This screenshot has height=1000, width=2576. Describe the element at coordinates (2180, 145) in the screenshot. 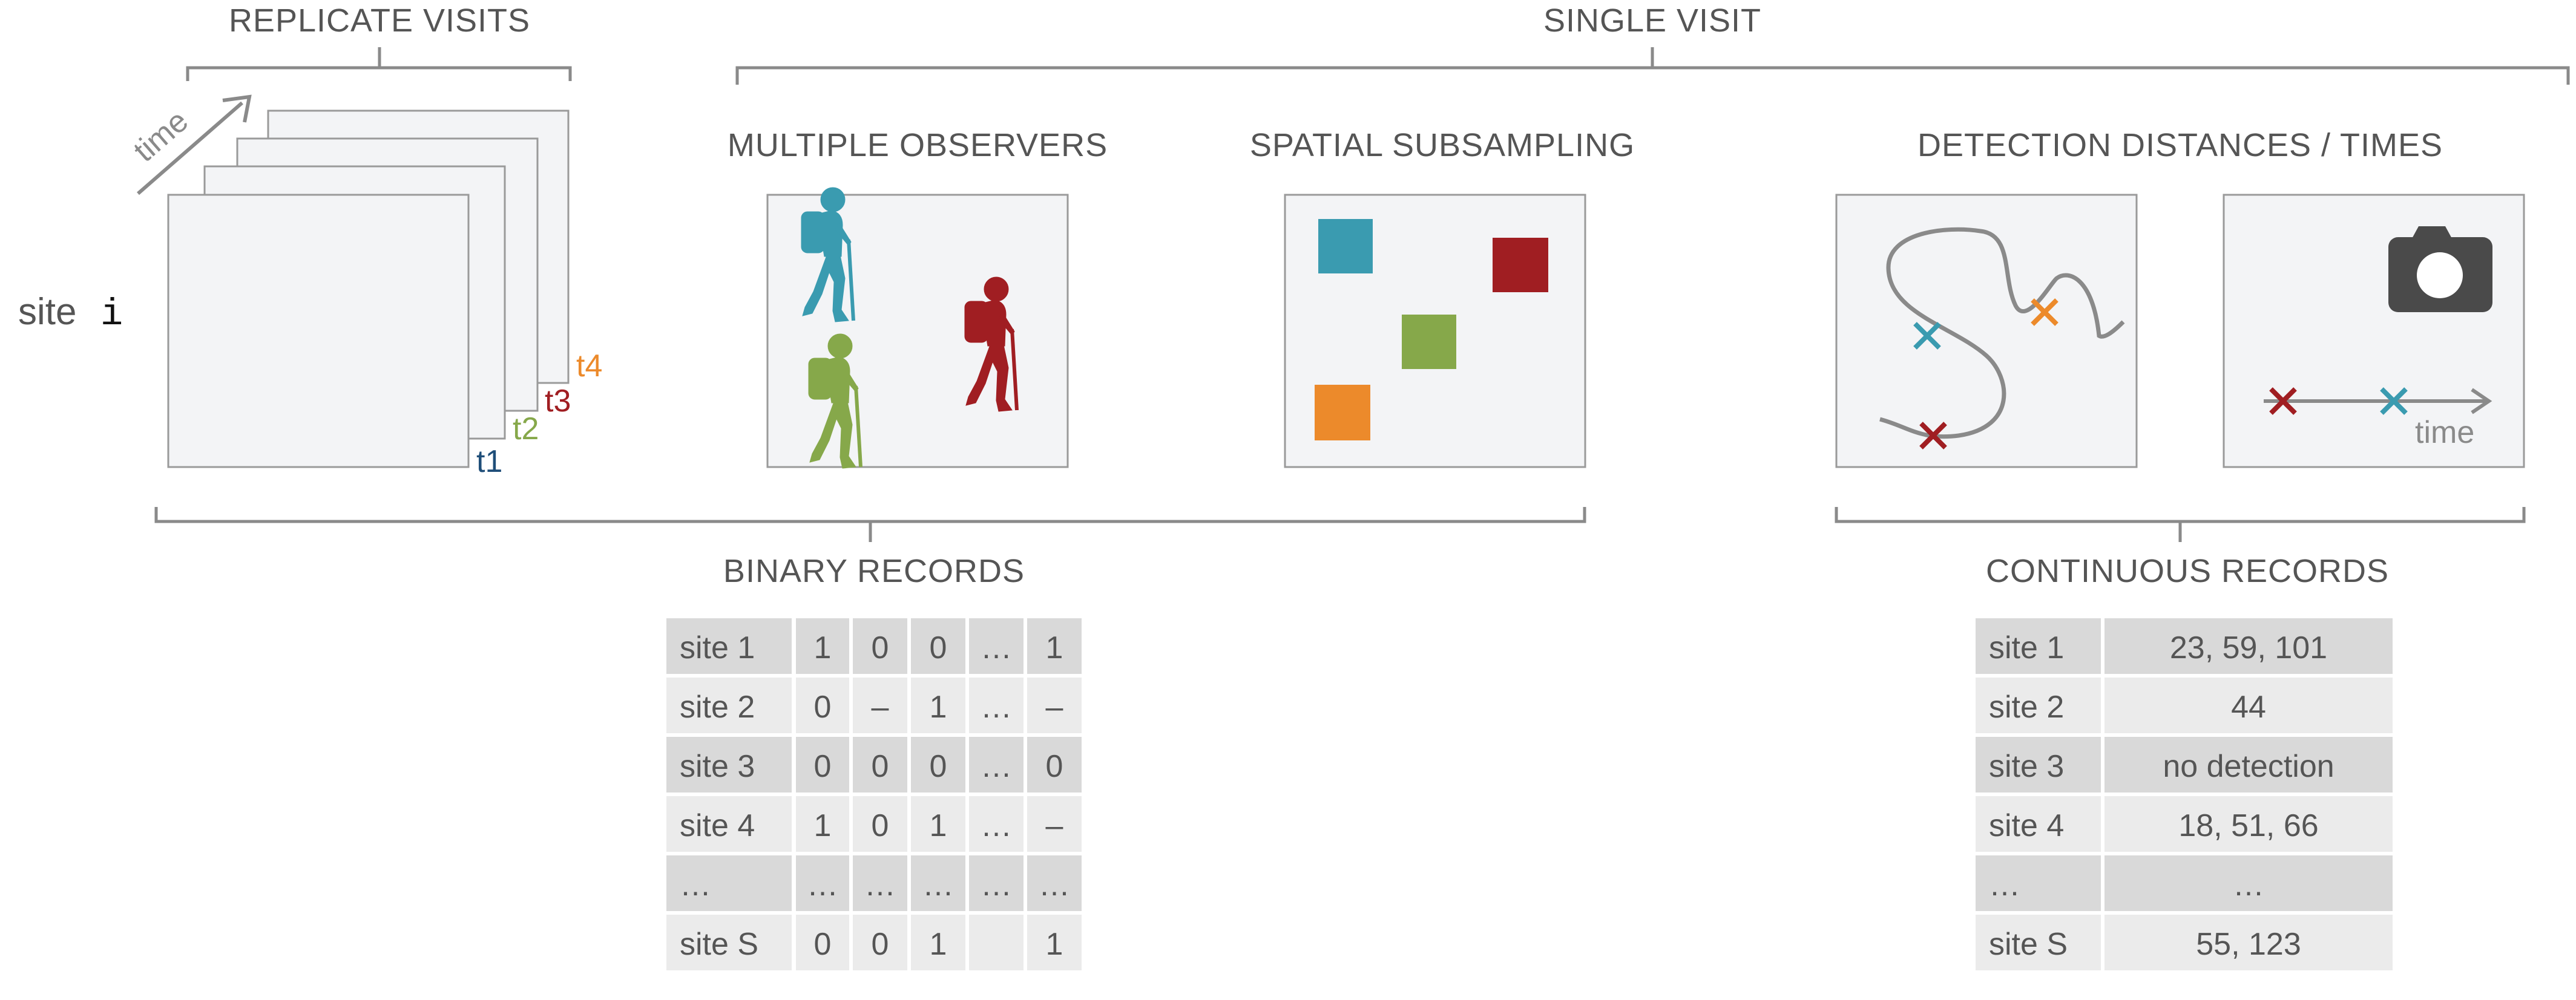

I see `header-detection: DETECTION DISTANCES / TIMES` at that location.